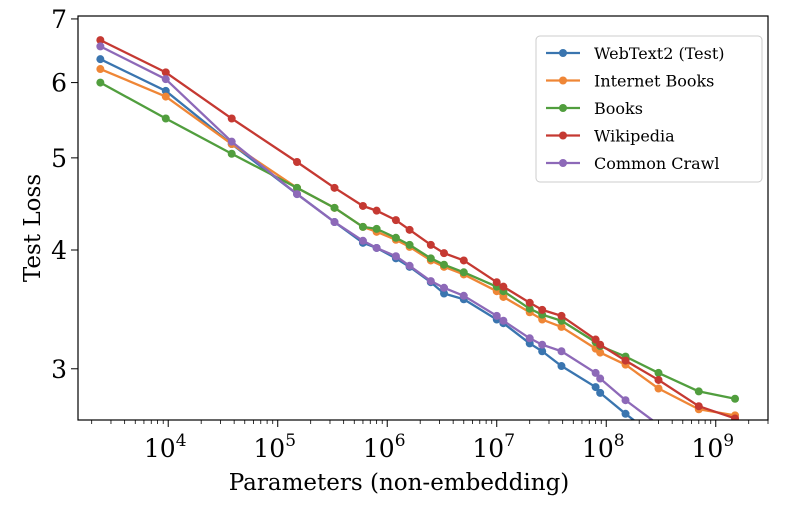 This screenshot has width=800, height=512. I want to click on x-tick-label: 10⁴, so click(165, 447).